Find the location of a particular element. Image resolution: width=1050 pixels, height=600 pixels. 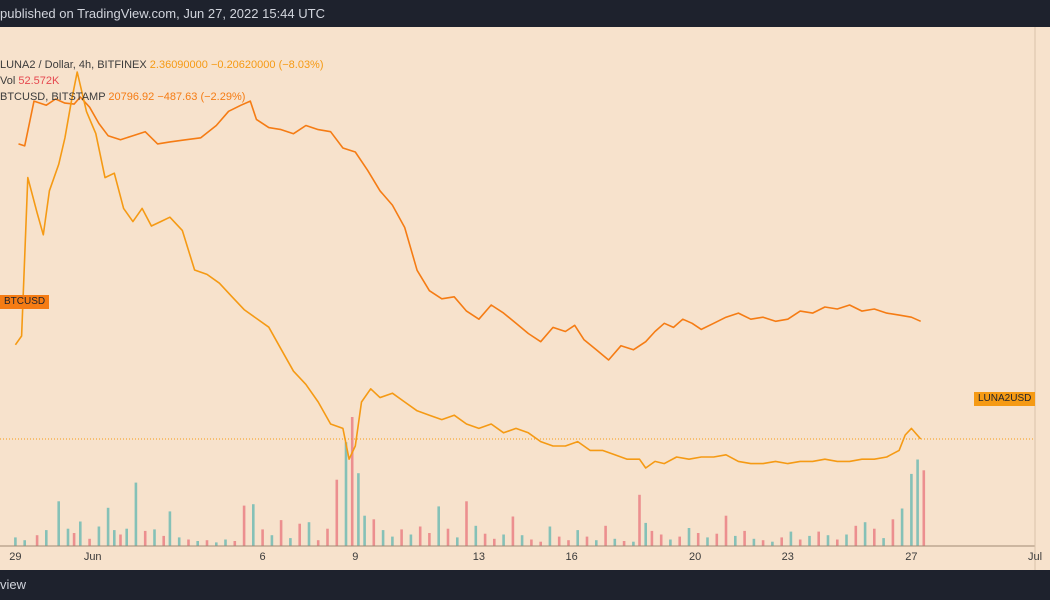

x-tick-label: 6 is located at coordinates (263, 557).